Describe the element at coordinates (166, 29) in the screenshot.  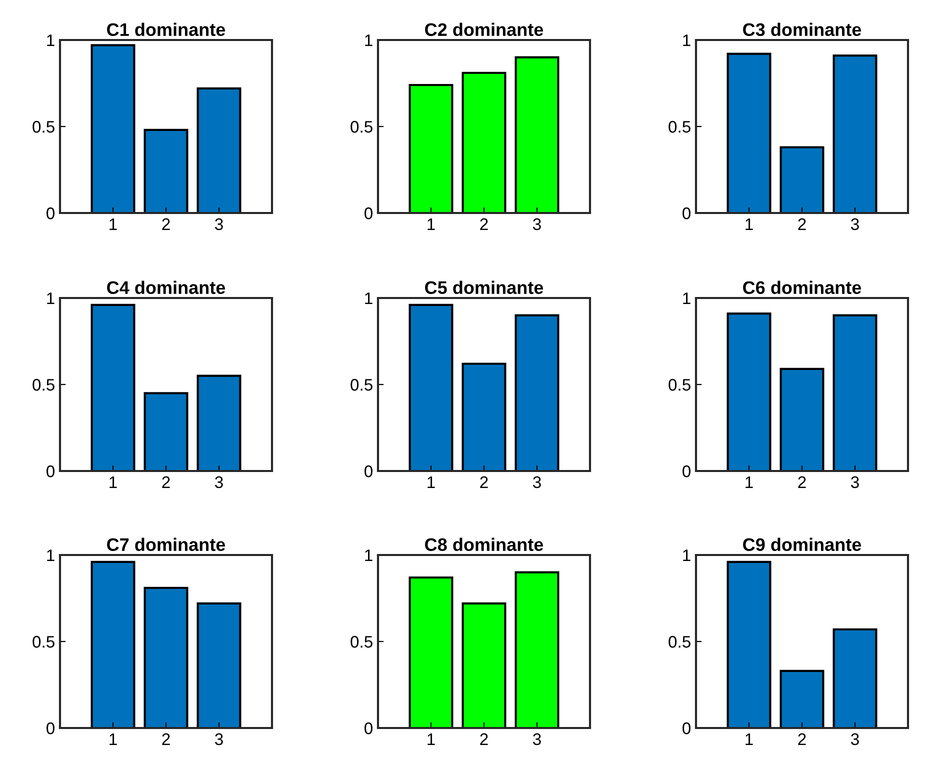
I see `chart-title: C1 dominante` at that location.